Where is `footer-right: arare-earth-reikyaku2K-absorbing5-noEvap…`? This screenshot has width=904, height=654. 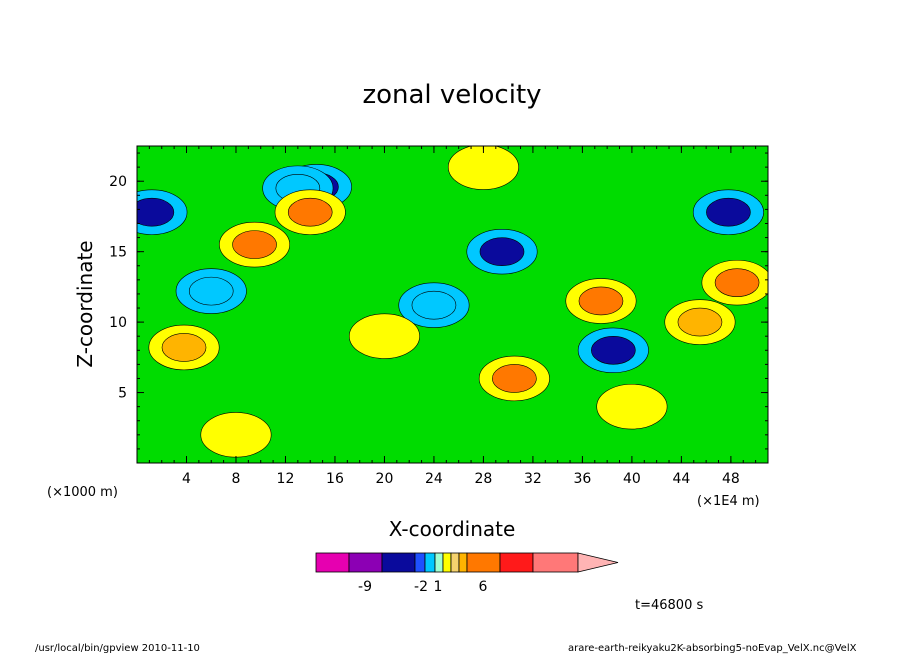 footer-right: arare-earth-reikyaku2K-absorbing5-noEvap… is located at coordinates (712, 648).